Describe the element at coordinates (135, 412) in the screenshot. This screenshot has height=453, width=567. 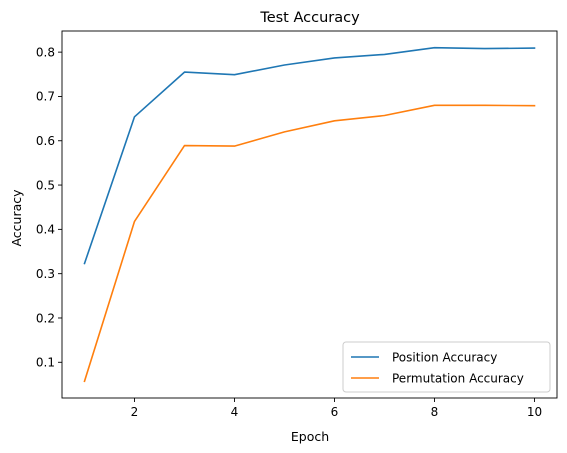
I see `x-tick-label: 2` at that location.